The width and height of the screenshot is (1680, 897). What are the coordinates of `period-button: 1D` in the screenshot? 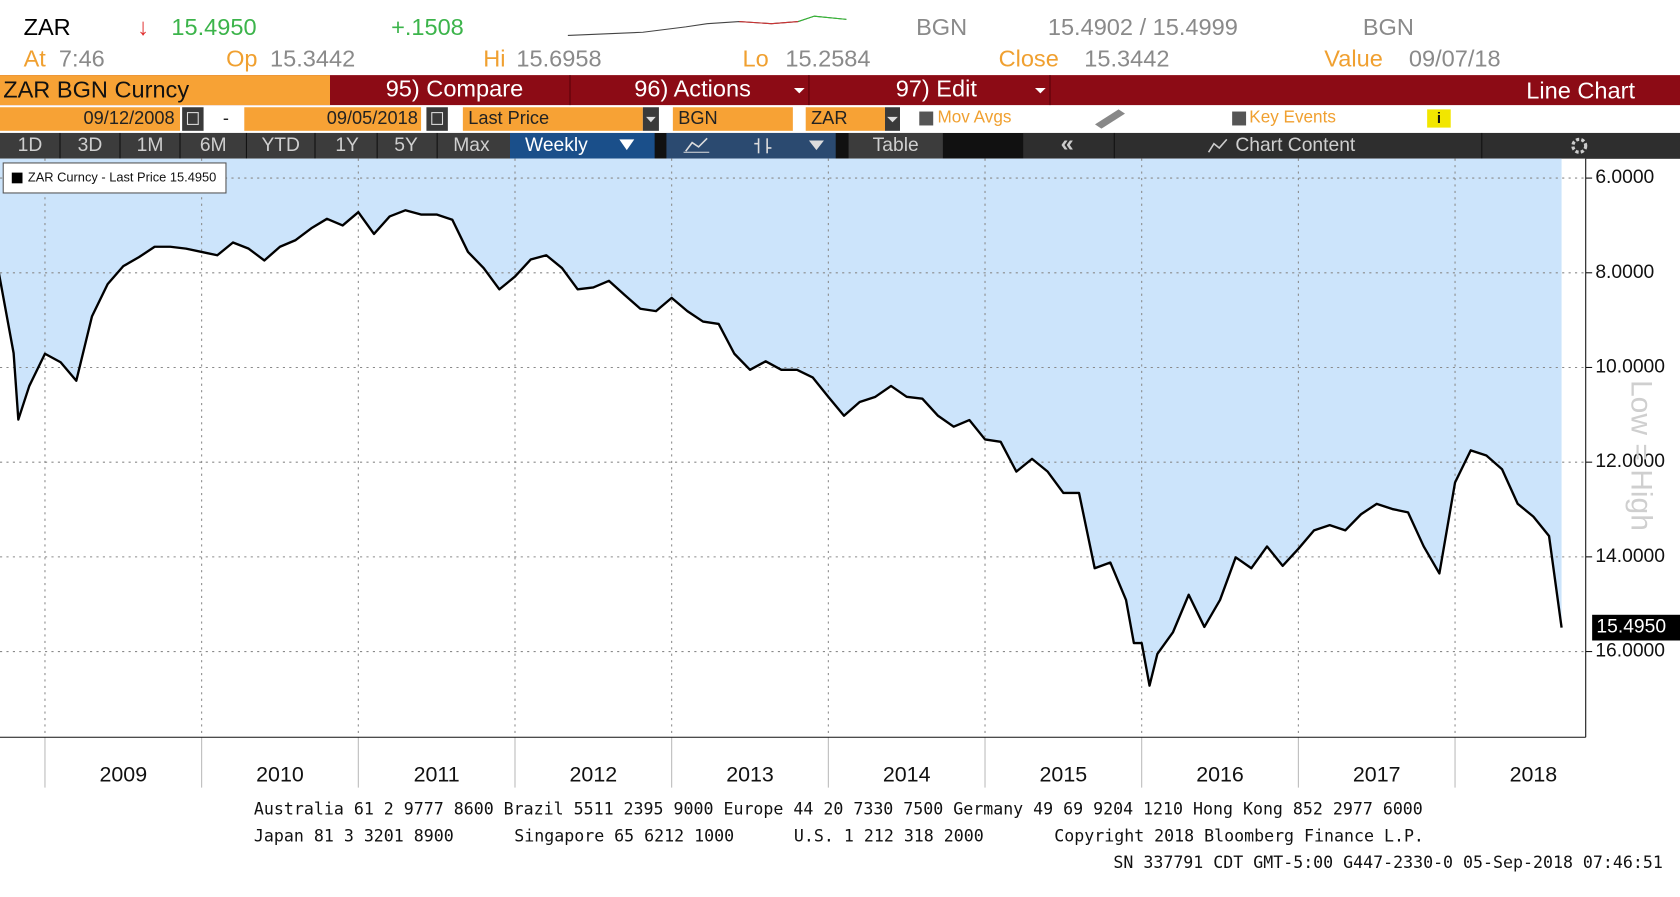 It's located at (30, 145).